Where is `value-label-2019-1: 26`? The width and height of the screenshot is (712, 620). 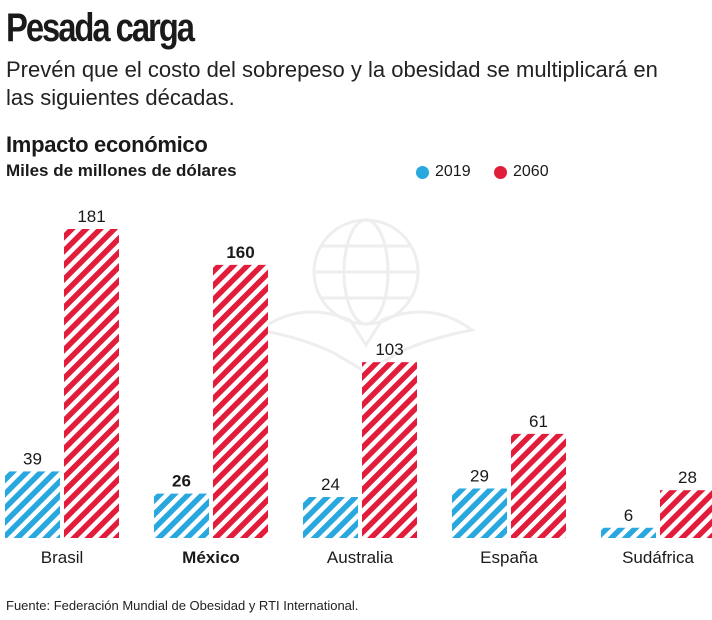
value-label-2019-1: 26 is located at coordinates (181, 481).